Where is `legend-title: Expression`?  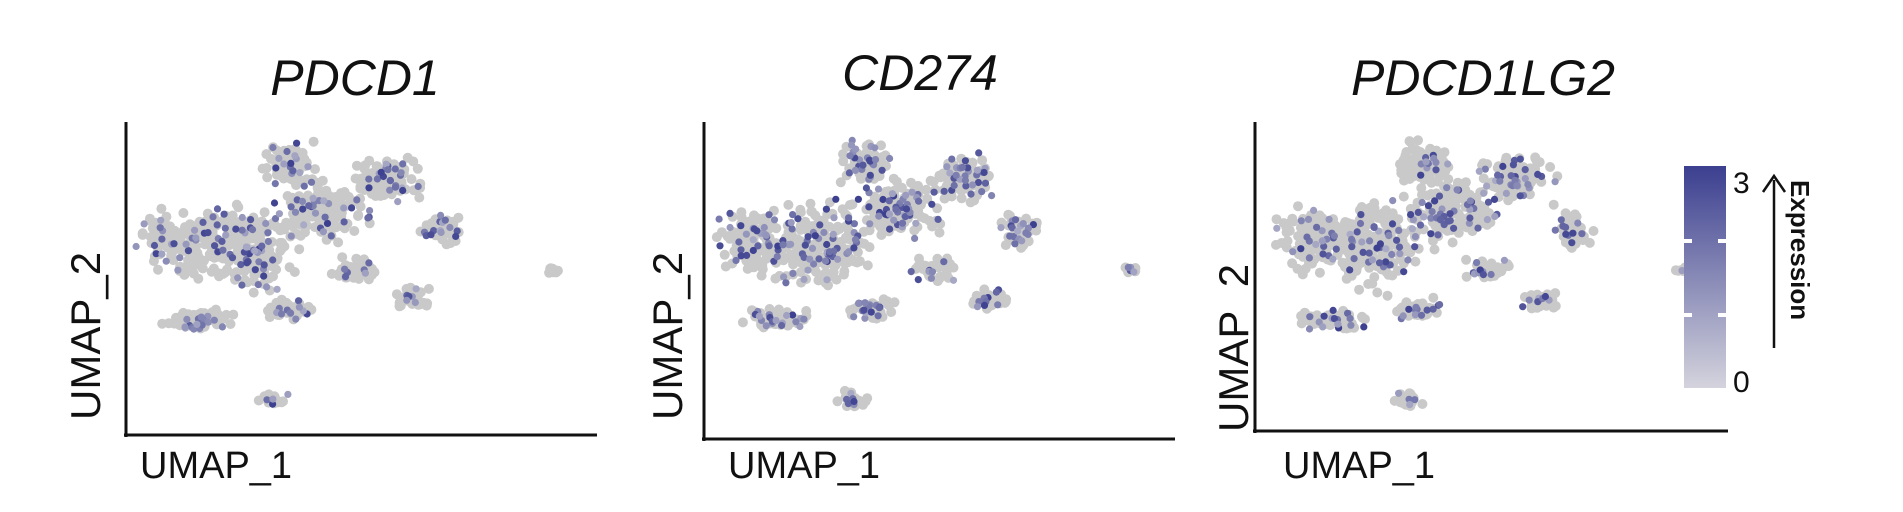 legend-title: Expression is located at coordinates (1800, 250).